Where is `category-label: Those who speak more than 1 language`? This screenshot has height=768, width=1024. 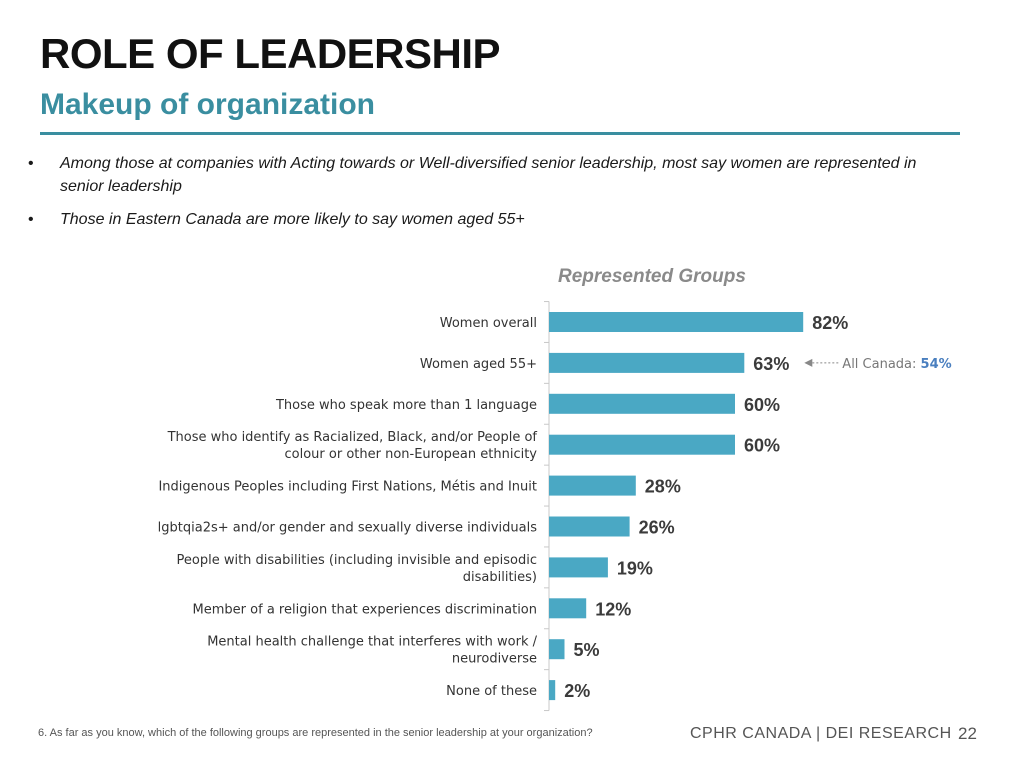
category-label: Those who speak more than 1 language is located at coordinates (406, 405).